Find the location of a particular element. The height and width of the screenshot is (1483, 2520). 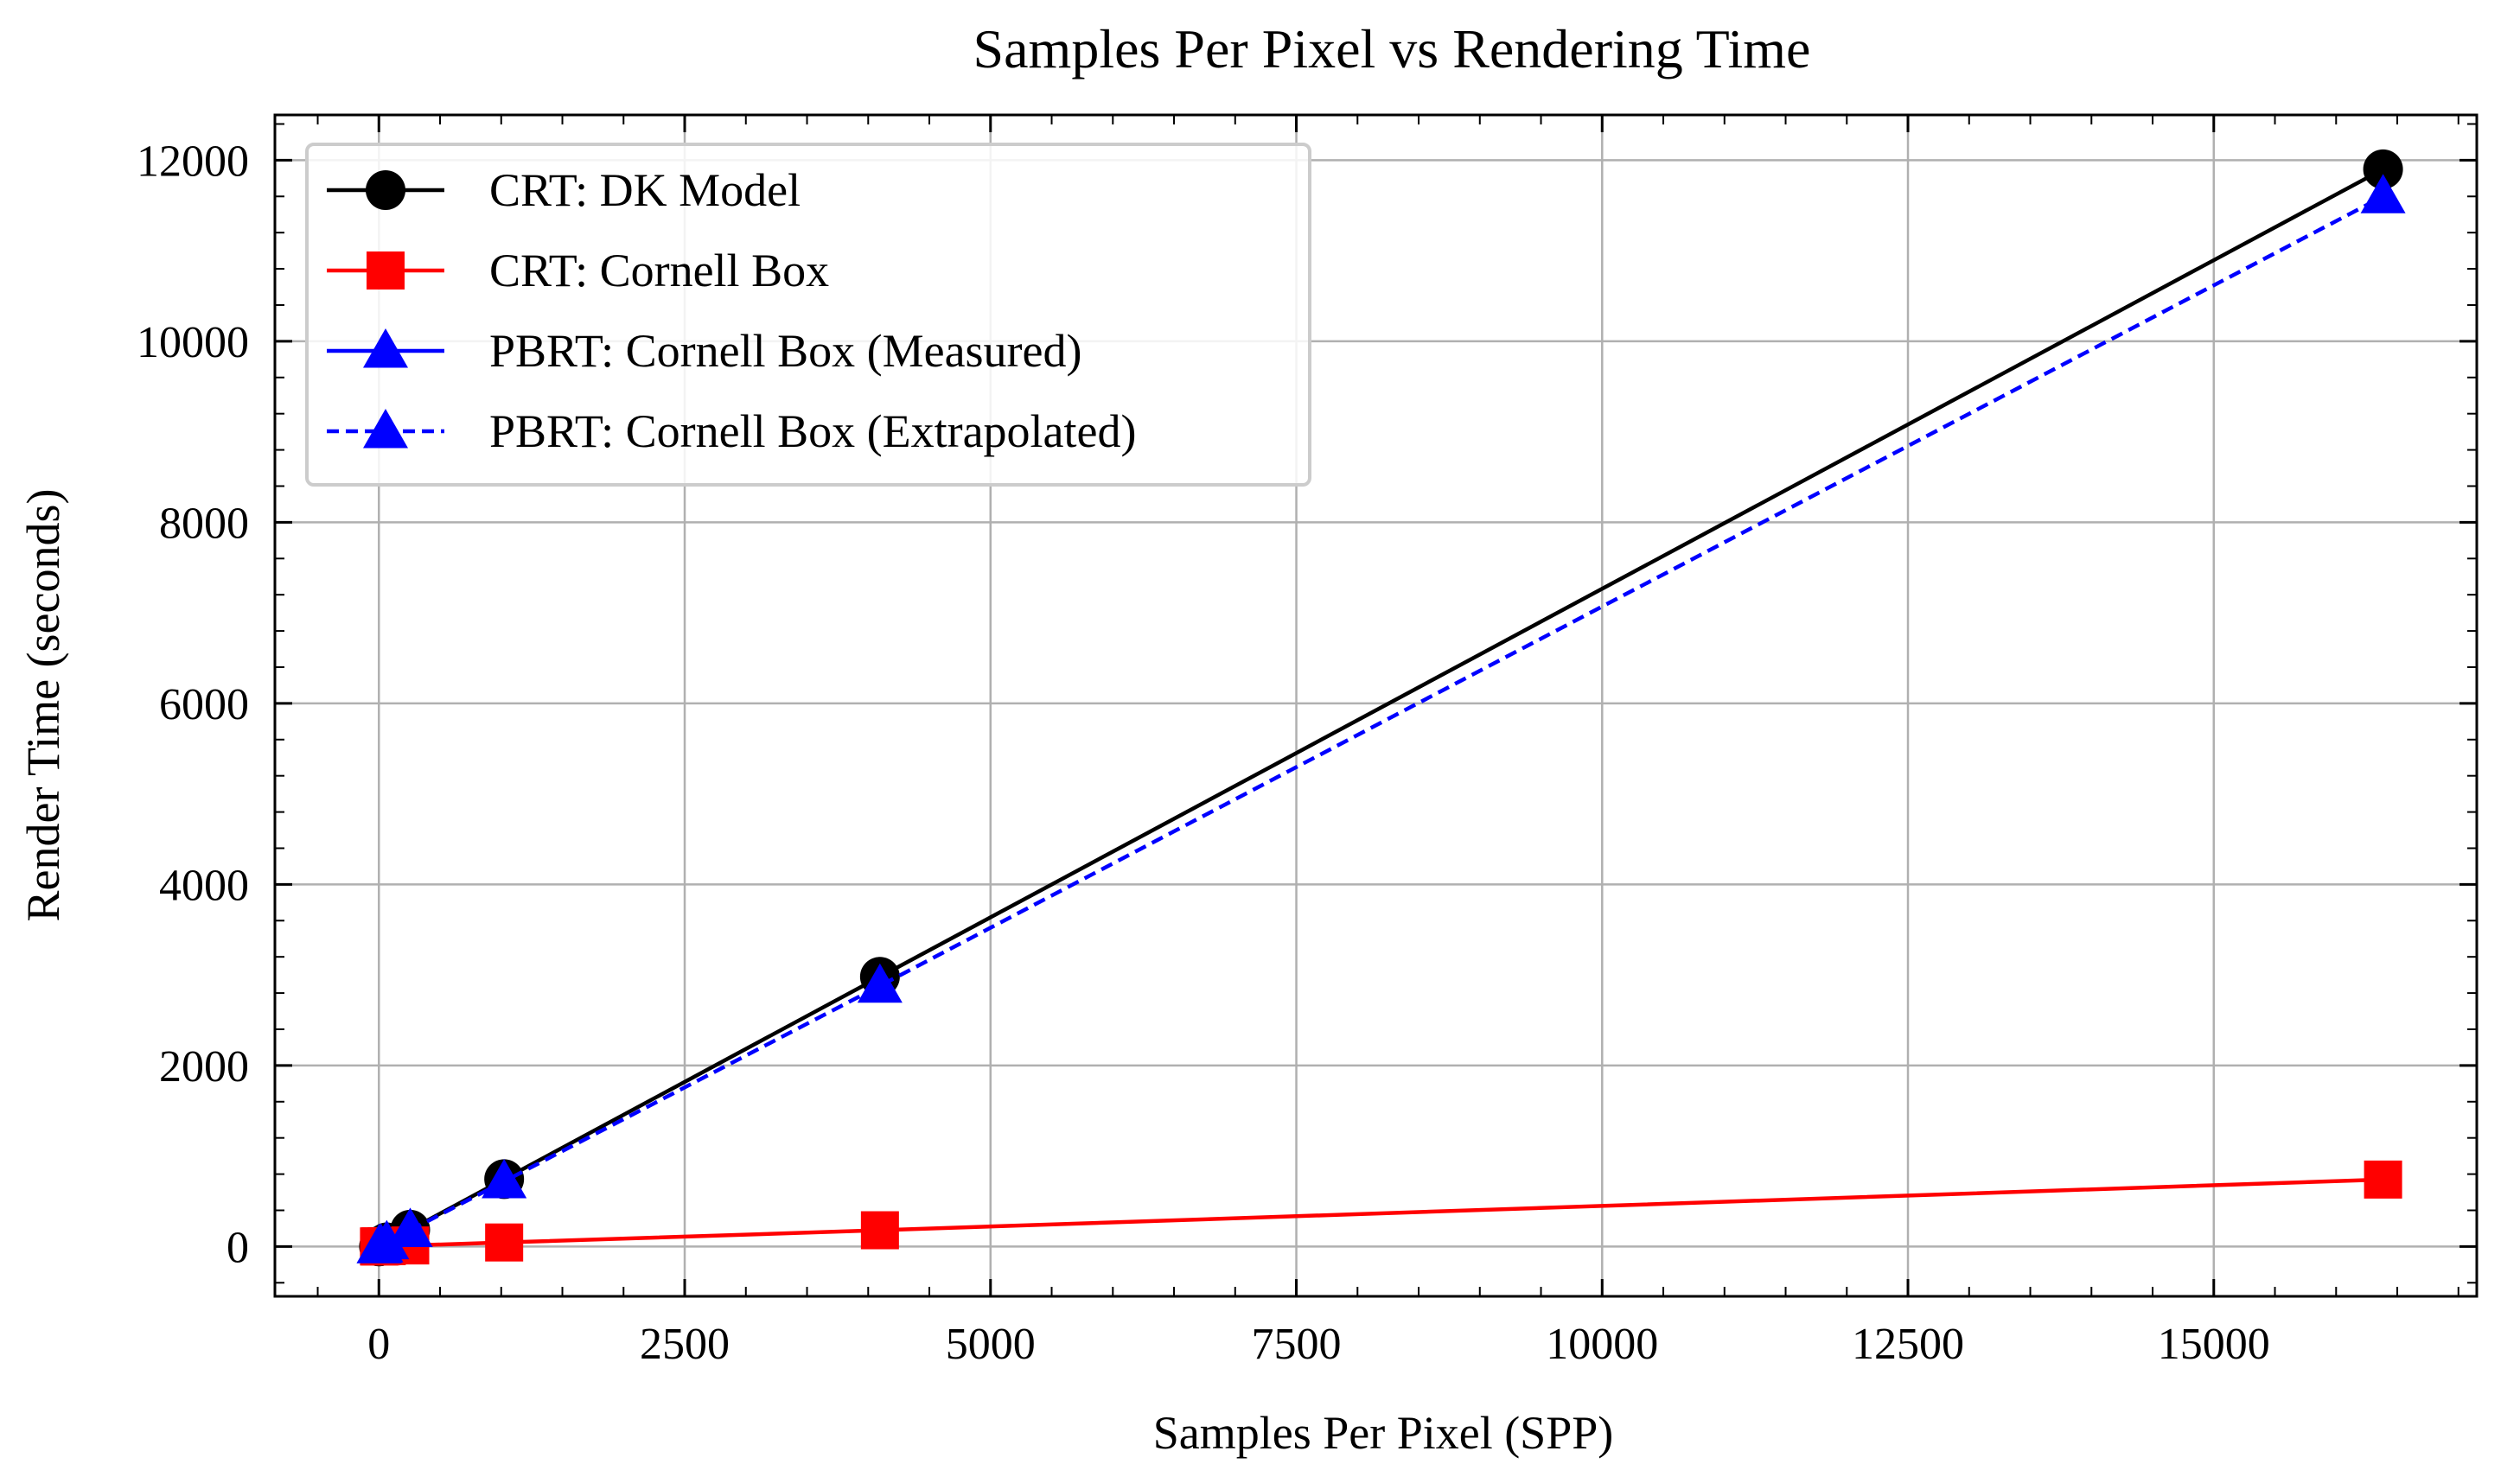

x-axis-label: Samples Per Pixel (SPP) is located at coordinates (1384, 1433).